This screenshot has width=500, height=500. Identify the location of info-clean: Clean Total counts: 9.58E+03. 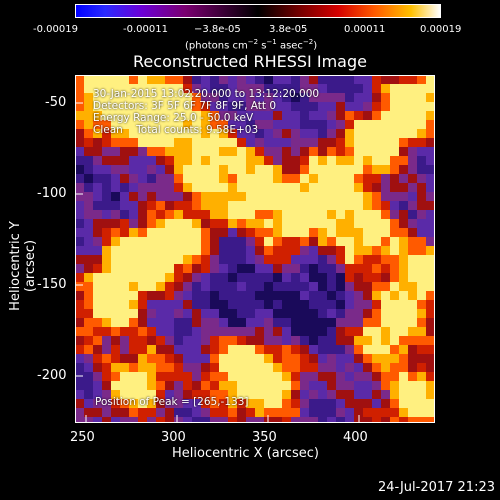
(176, 130).